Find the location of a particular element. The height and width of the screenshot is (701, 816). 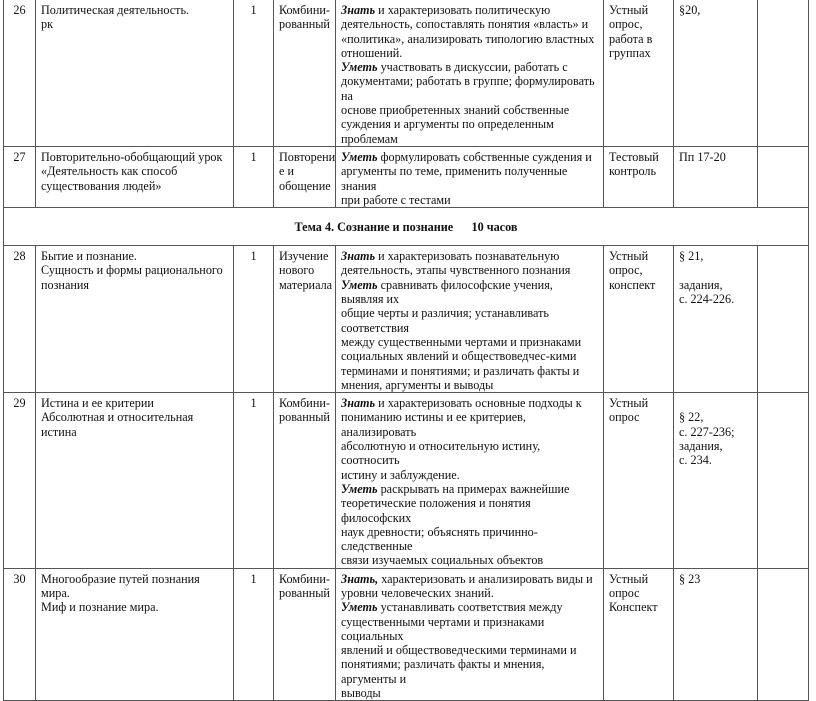

lesson-number: 30 is located at coordinates (19, 634).